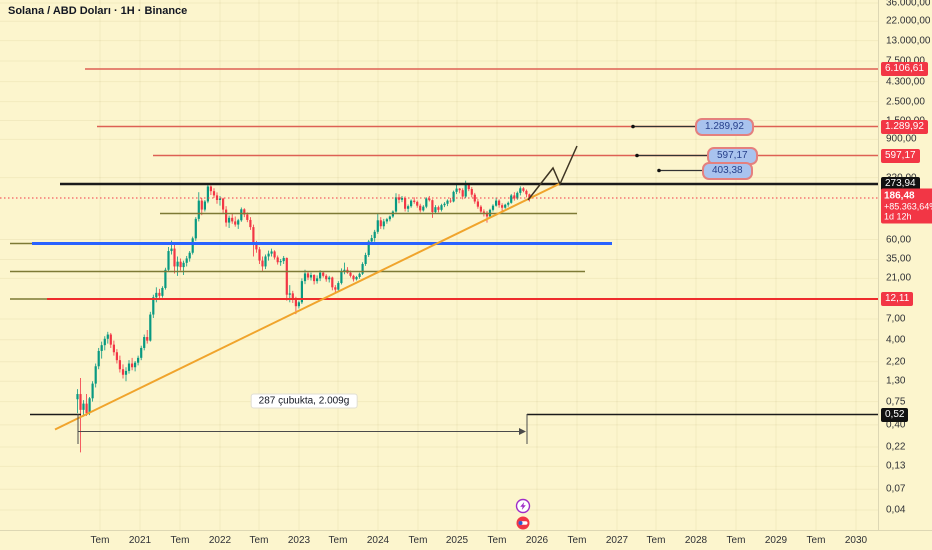 This screenshot has height=550, width=932. I want to click on price-level-tag: 0,52, so click(895, 414).